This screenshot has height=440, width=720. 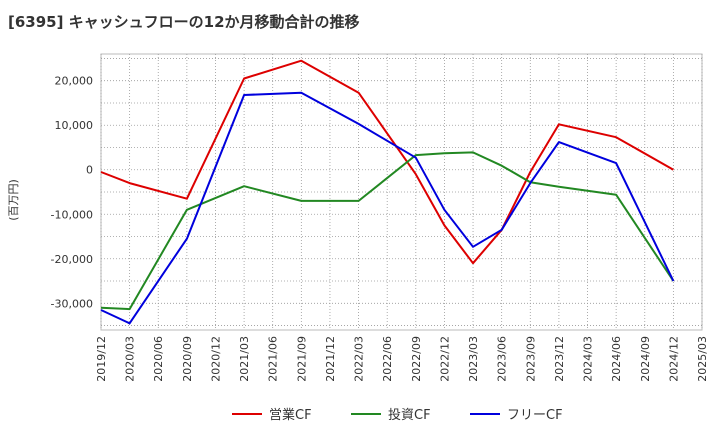 I want to click on x-tick-label: 2022/03, so click(x=359, y=359).